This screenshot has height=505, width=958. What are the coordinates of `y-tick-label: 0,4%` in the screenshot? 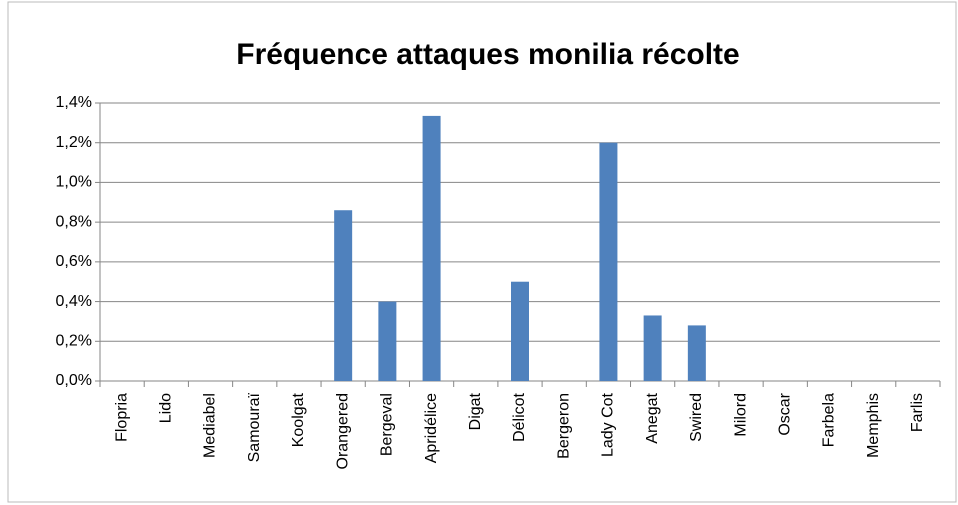 It's located at (74, 301).